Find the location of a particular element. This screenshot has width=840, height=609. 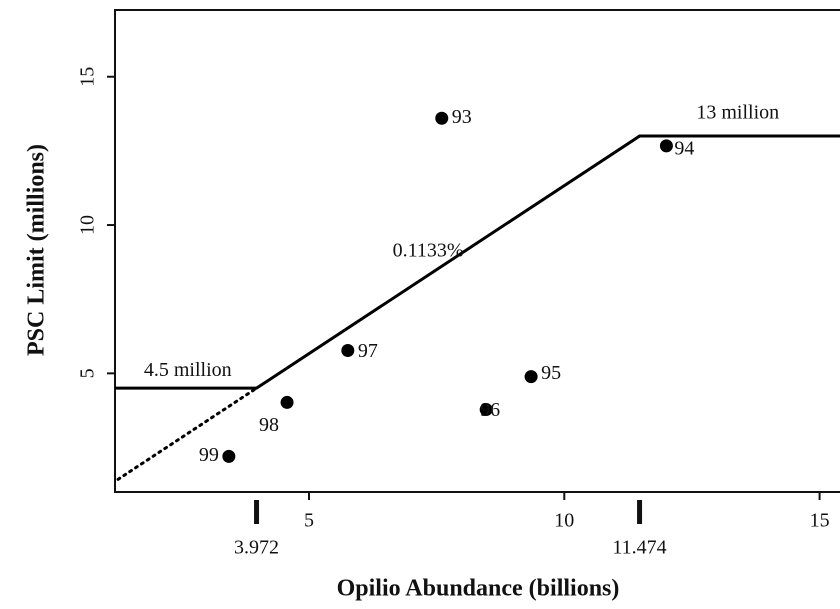

x-tick-label: 5 is located at coordinates (309, 521).